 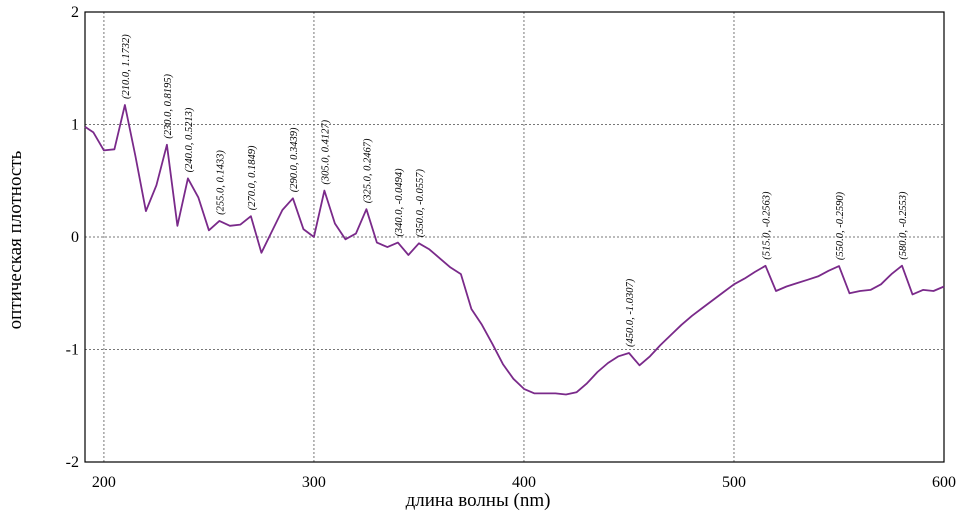 What do you see at coordinates (734, 482) in the screenshot?
I see `x-tick-label: 500` at bounding box center [734, 482].